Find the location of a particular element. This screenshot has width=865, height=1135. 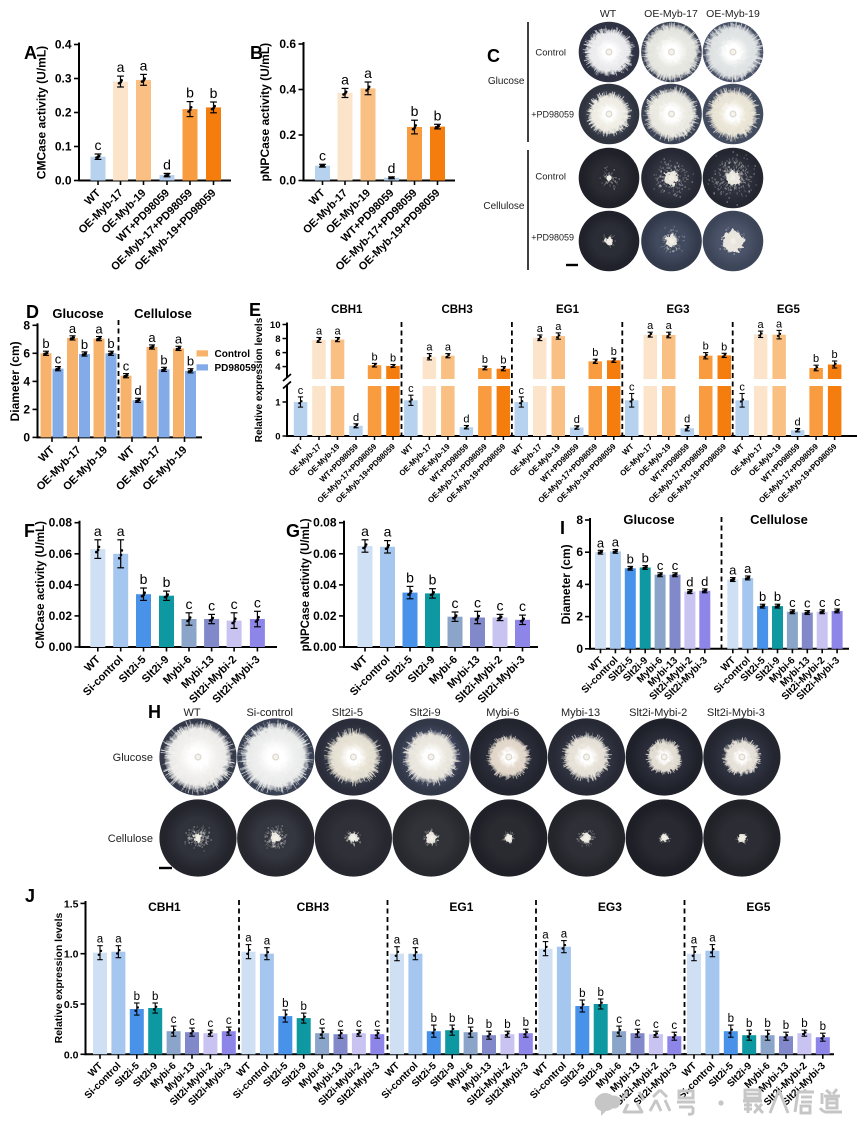

svg-text: 0.08 is located at coordinates (61, 523).